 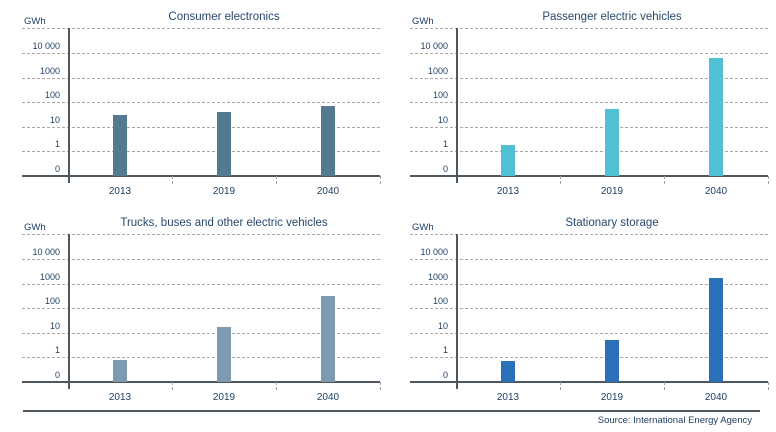 What do you see at coordinates (224, 17) in the screenshot?
I see `chart-title: Consumer electronics` at bounding box center [224, 17].